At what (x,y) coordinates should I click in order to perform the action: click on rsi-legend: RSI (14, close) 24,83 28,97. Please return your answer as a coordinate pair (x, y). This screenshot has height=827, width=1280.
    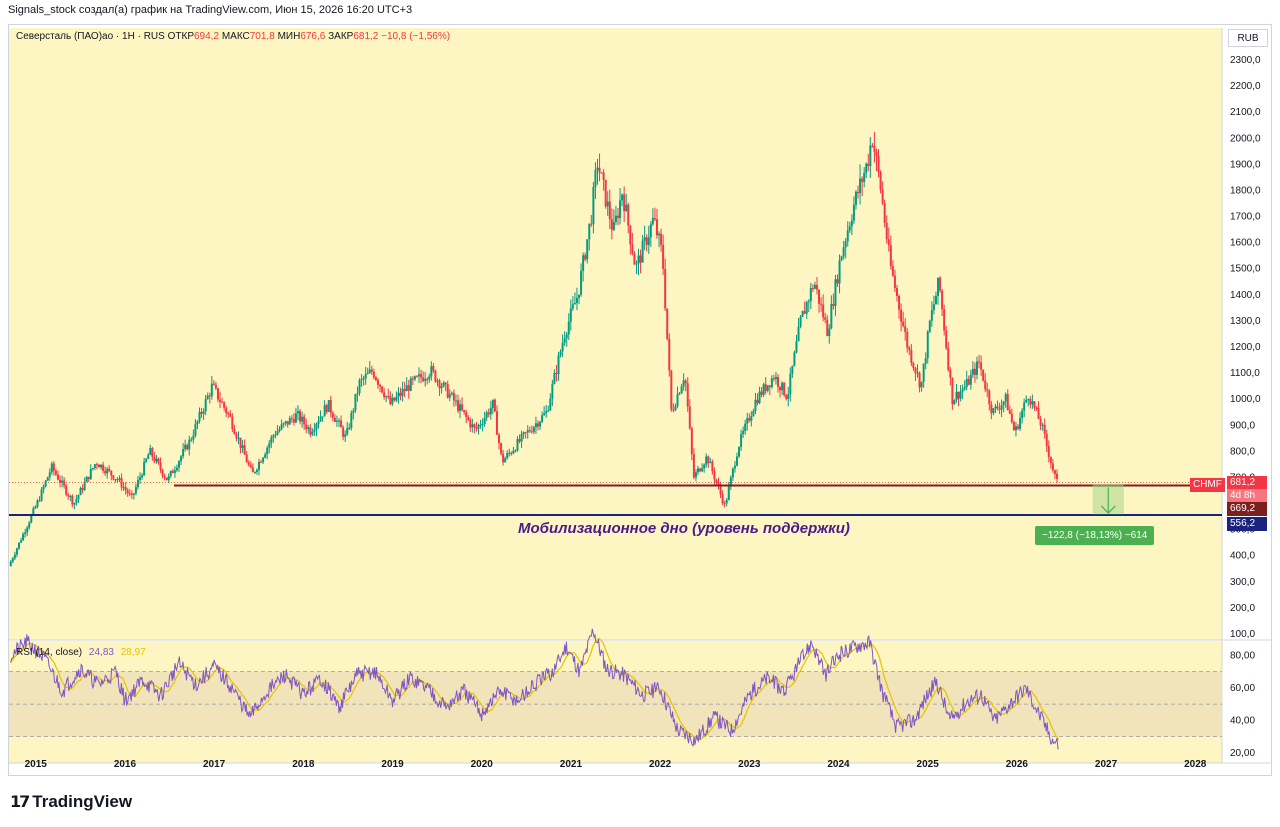
    Looking at the image, I should click on (81, 652).